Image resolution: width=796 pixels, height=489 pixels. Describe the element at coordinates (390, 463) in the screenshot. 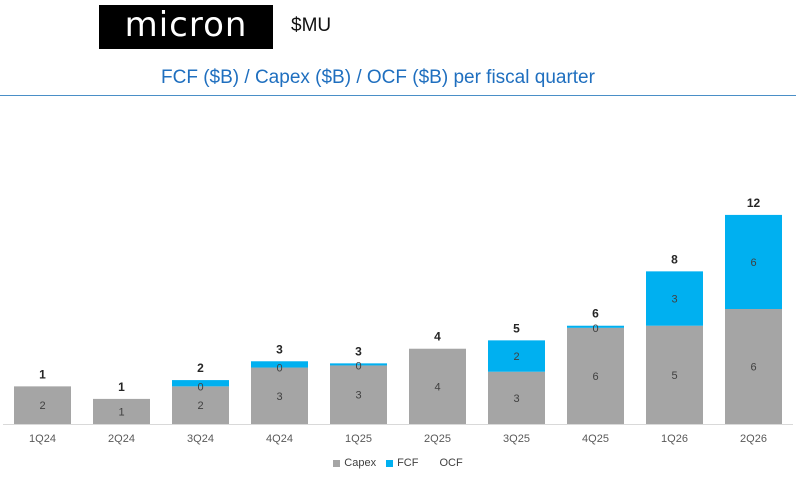

I see `legend-swatch-fcf` at that location.